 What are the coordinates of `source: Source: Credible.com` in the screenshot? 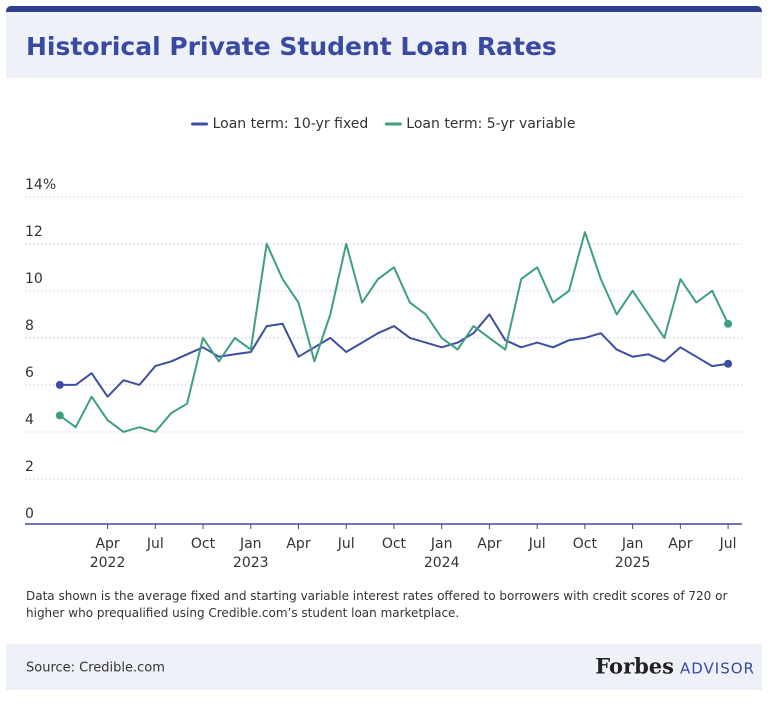 It's located at (95, 668).